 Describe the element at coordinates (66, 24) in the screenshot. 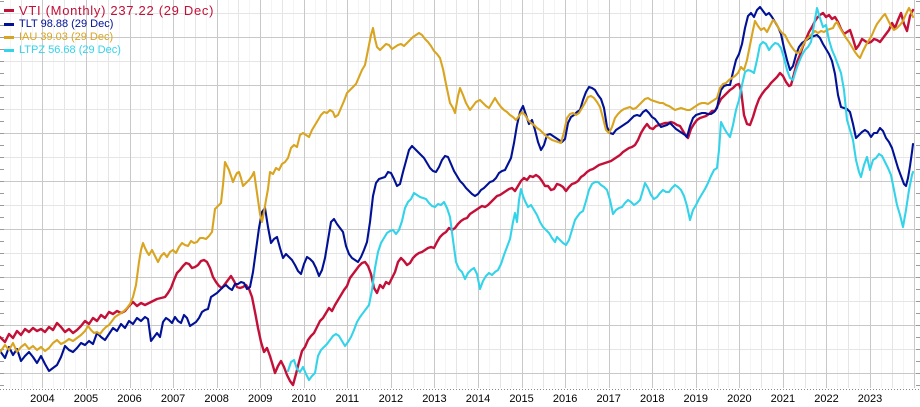

I see `legend-label-tlt: TLT 98.88 (29 Dec)` at that location.